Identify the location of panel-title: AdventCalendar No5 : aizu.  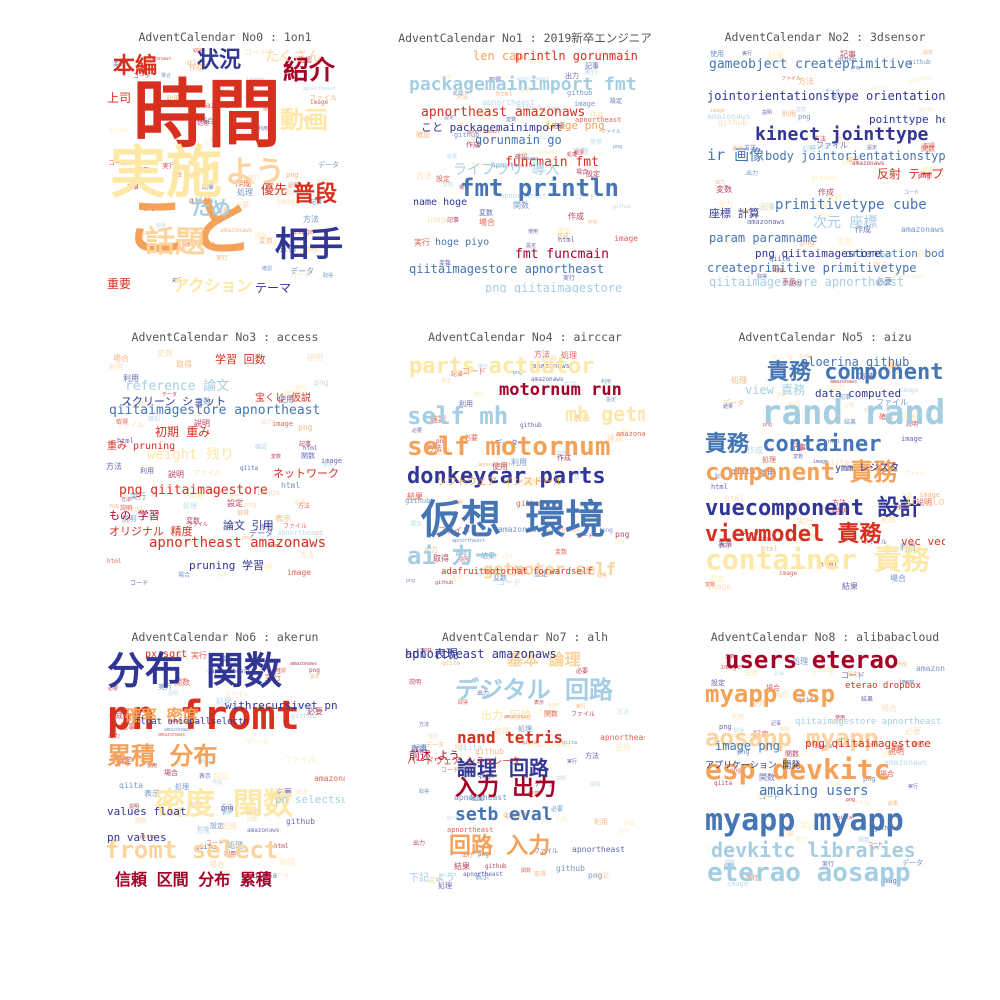
(825, 337).